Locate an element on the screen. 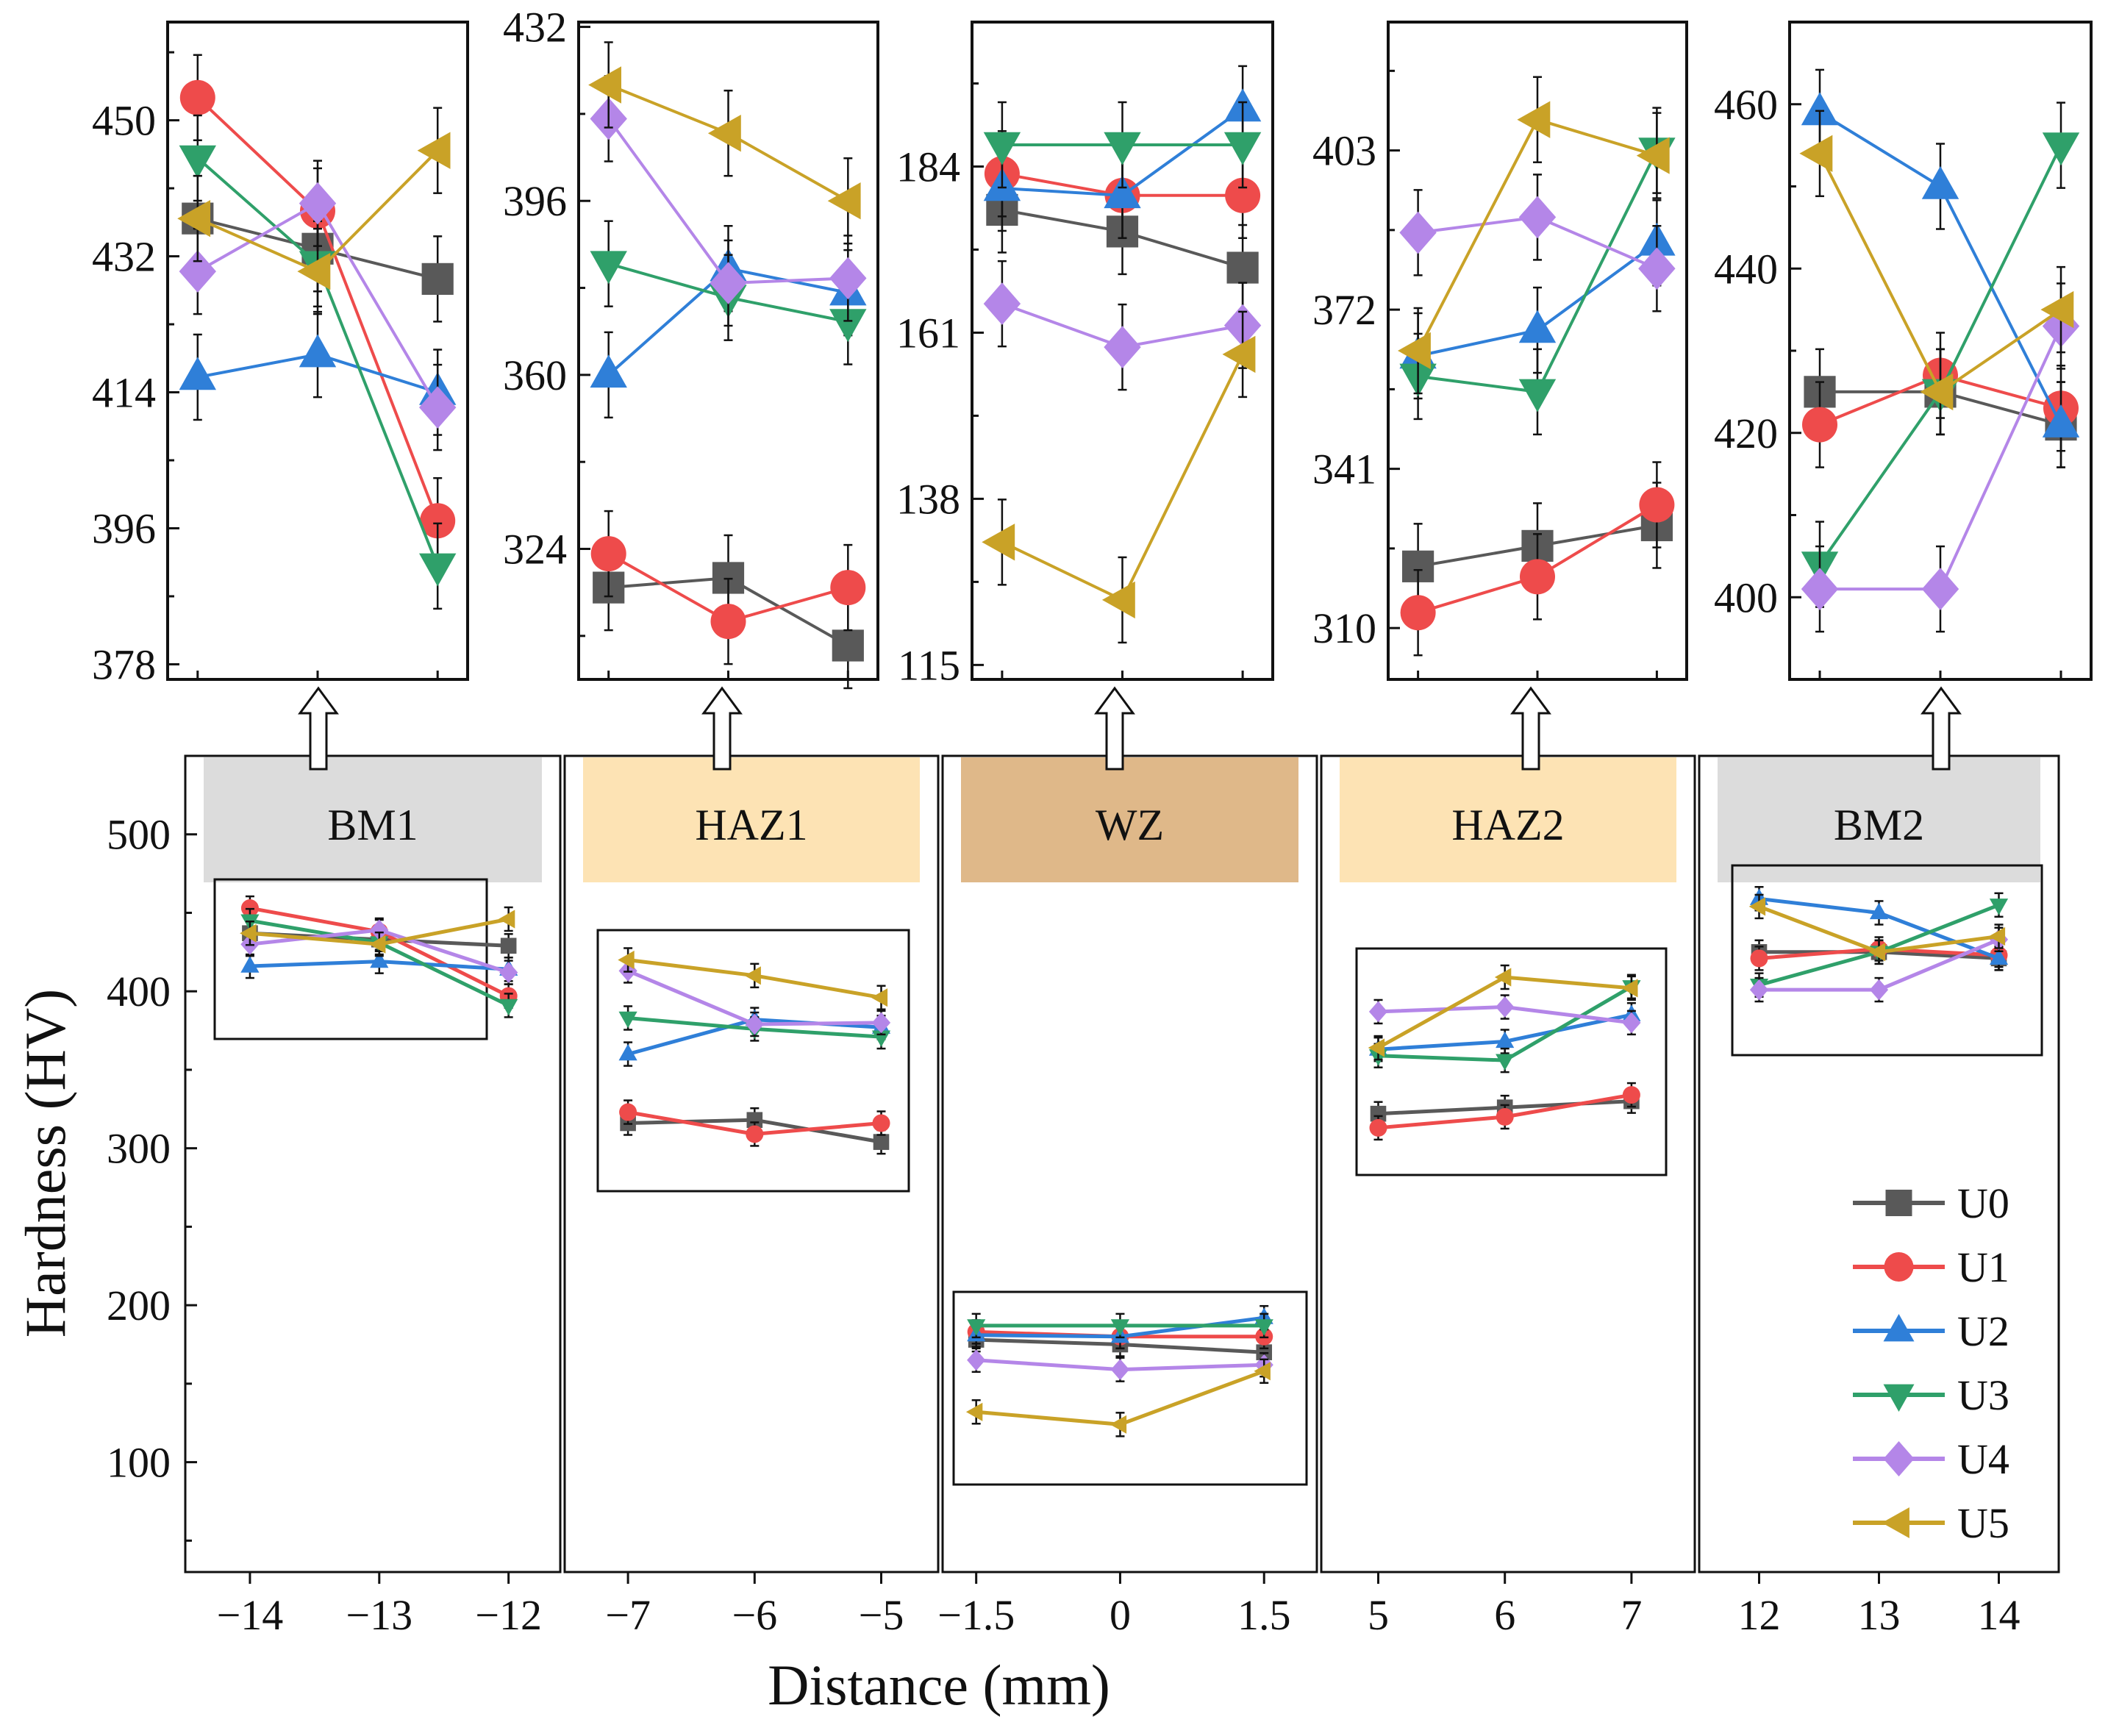 Image resolution: width=2108 pixels, height=1736 pixels. zone-band-bm1 is located at coordinates (373, 819).